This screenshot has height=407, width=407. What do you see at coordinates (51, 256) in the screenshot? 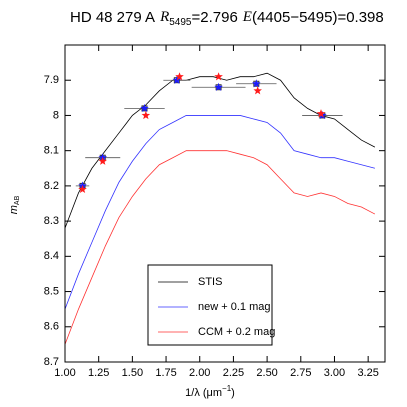
I see `y-tick-label: 8.4` at bounding box center [51, 256].